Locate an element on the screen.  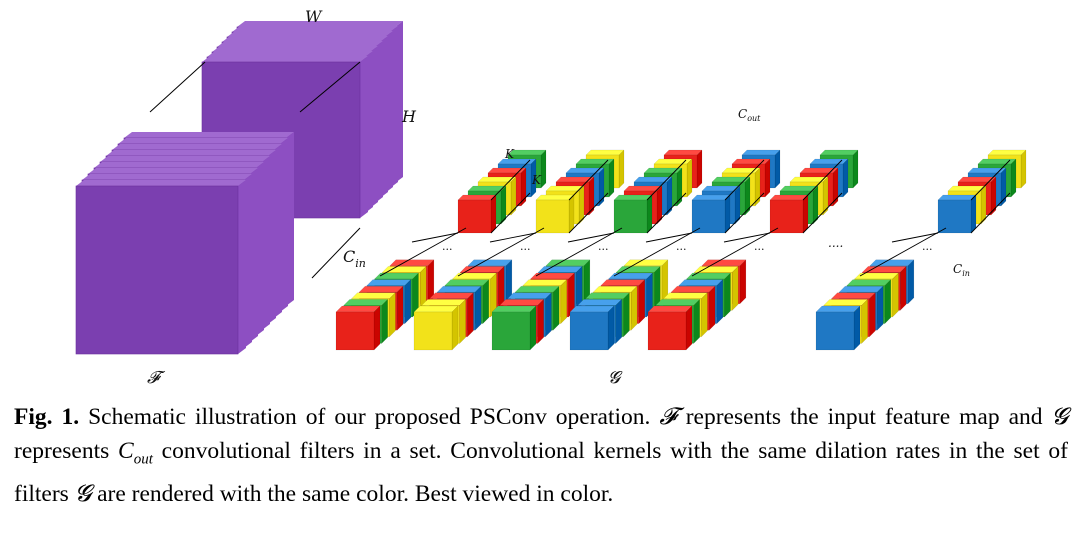
caption-part3: represents is located at coordinates (66, 451).